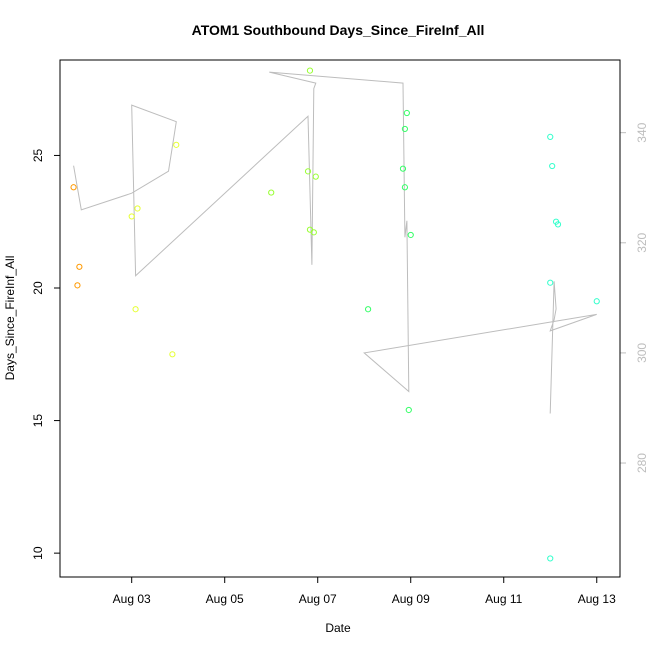 The width and height of the screenshot is (650, 650). I want to click on x-axis: Aug 03 Aug 05 Aug 07 Aug 09 Aug 11 Aug 13, so click(364, 591).